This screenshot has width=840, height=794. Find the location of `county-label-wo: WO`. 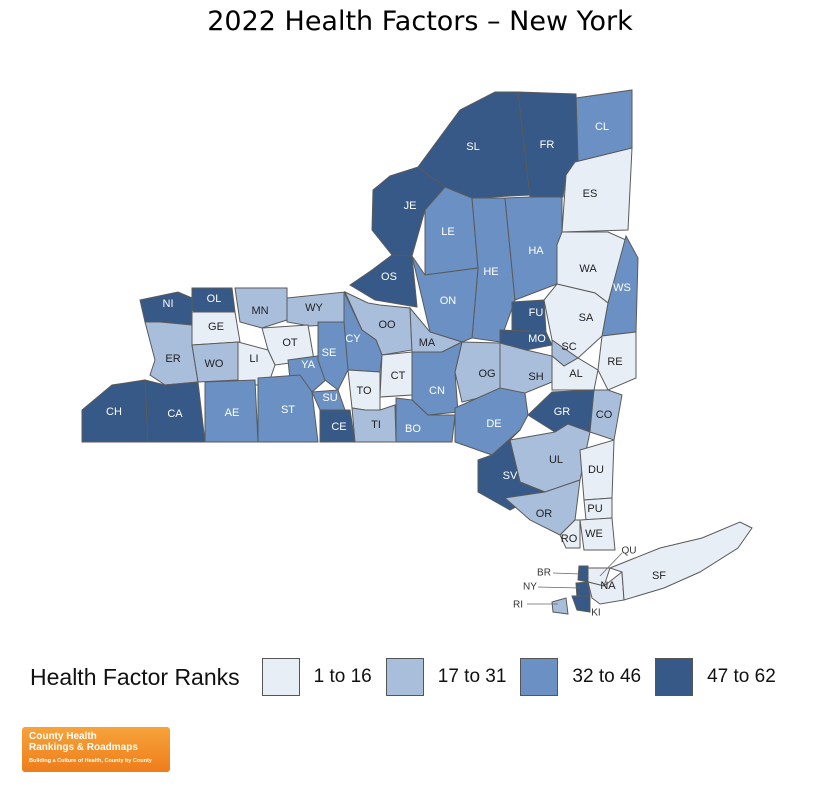

county-label-wo: WO is located at coordinates (214, 364).